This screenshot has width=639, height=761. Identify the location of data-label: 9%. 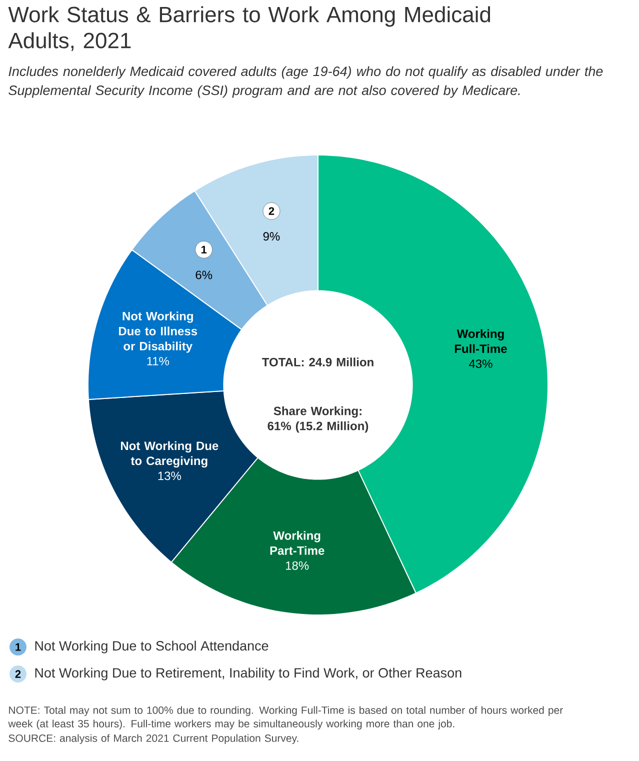
(271, 236).